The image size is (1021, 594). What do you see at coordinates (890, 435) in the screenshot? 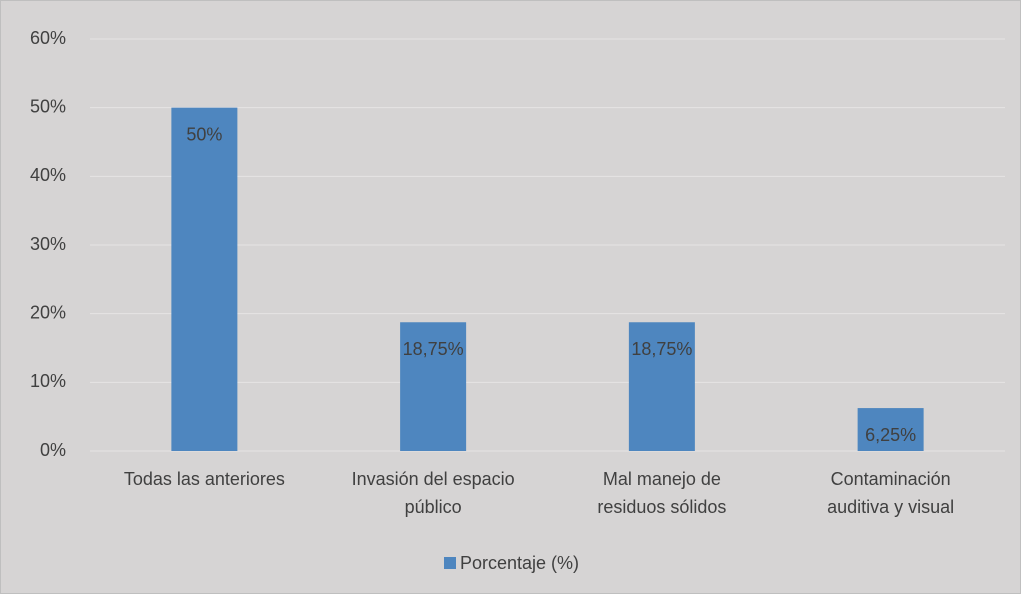
I see `data-label: 6,25%` at bounding box center [890, 435].